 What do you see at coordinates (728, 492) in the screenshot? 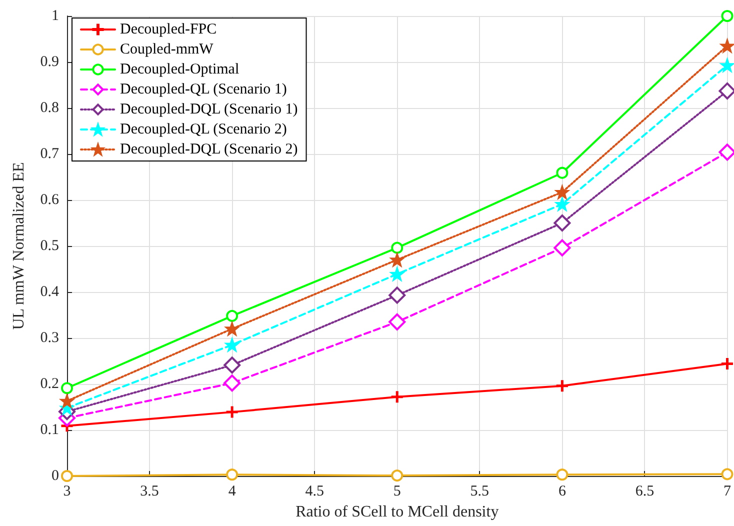
I see `x-tick-label: 7` at bounding box center [728, 492].